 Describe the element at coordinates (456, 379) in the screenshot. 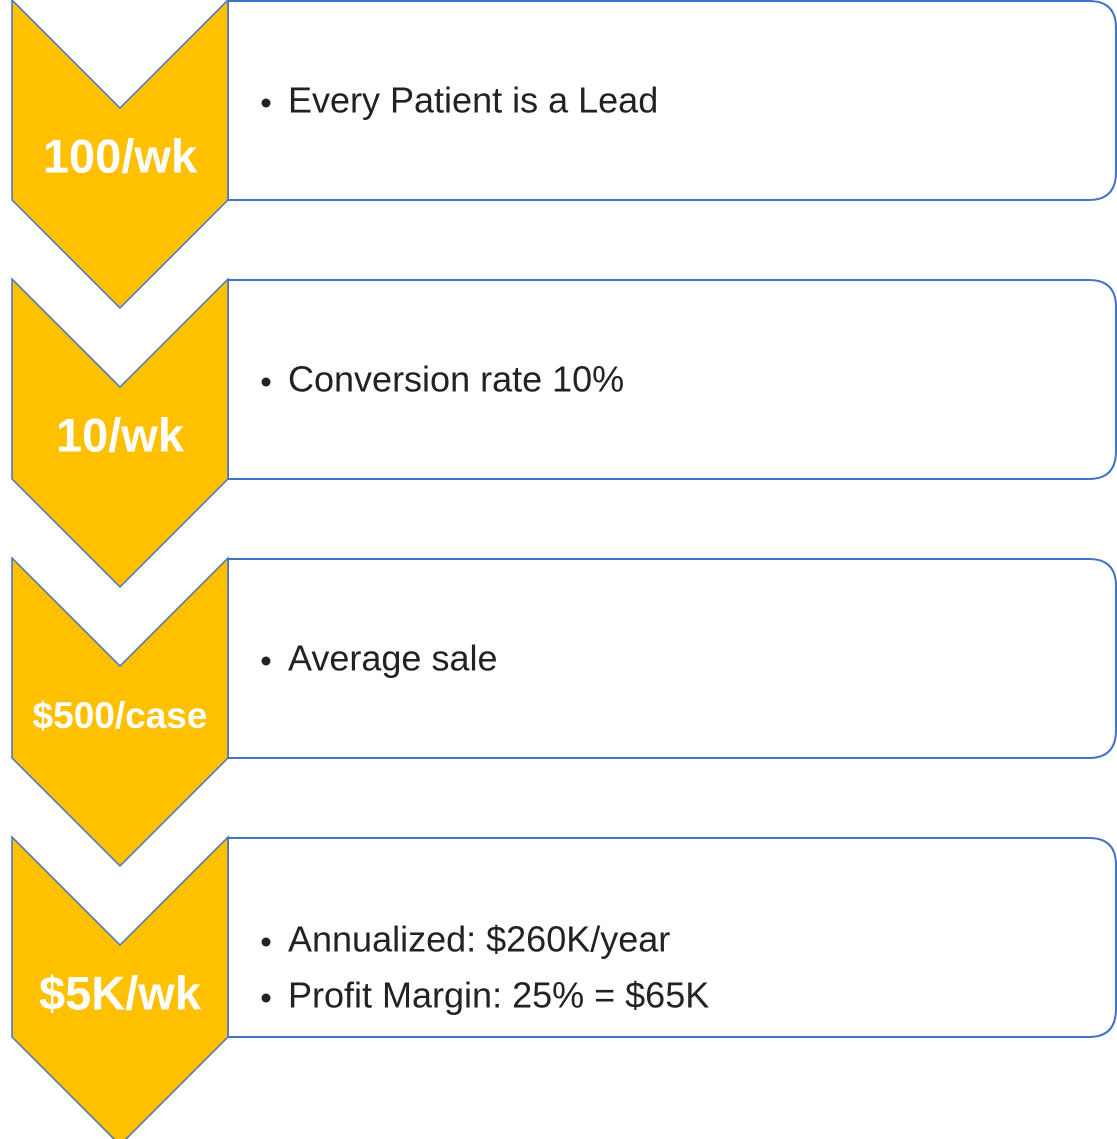

I see `bullet-text: Conversion rate 10%` at that location.